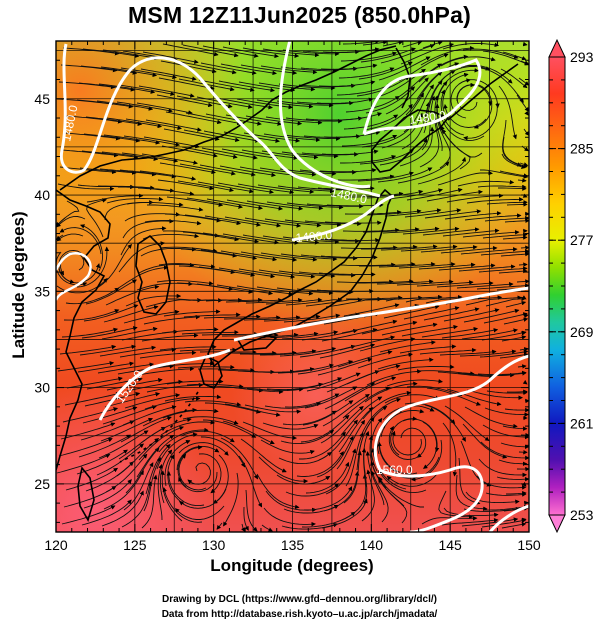 This screenshot has width=599, height=625. What do you see at coordinates (299, 15) in the screenshot?
I see `chart-title: MSM 12Z11Jun2025 (850.0hPa)` at bounding box center [299, 15].